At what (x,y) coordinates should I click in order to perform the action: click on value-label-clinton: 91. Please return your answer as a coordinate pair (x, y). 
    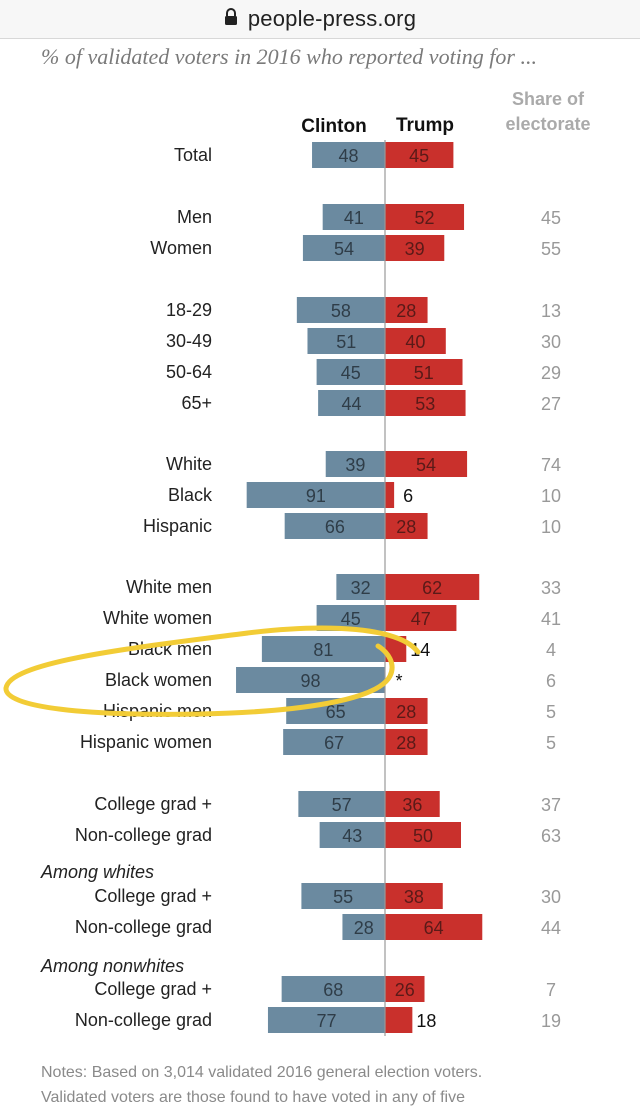
    Looking at the image, I should click on (316, 496).